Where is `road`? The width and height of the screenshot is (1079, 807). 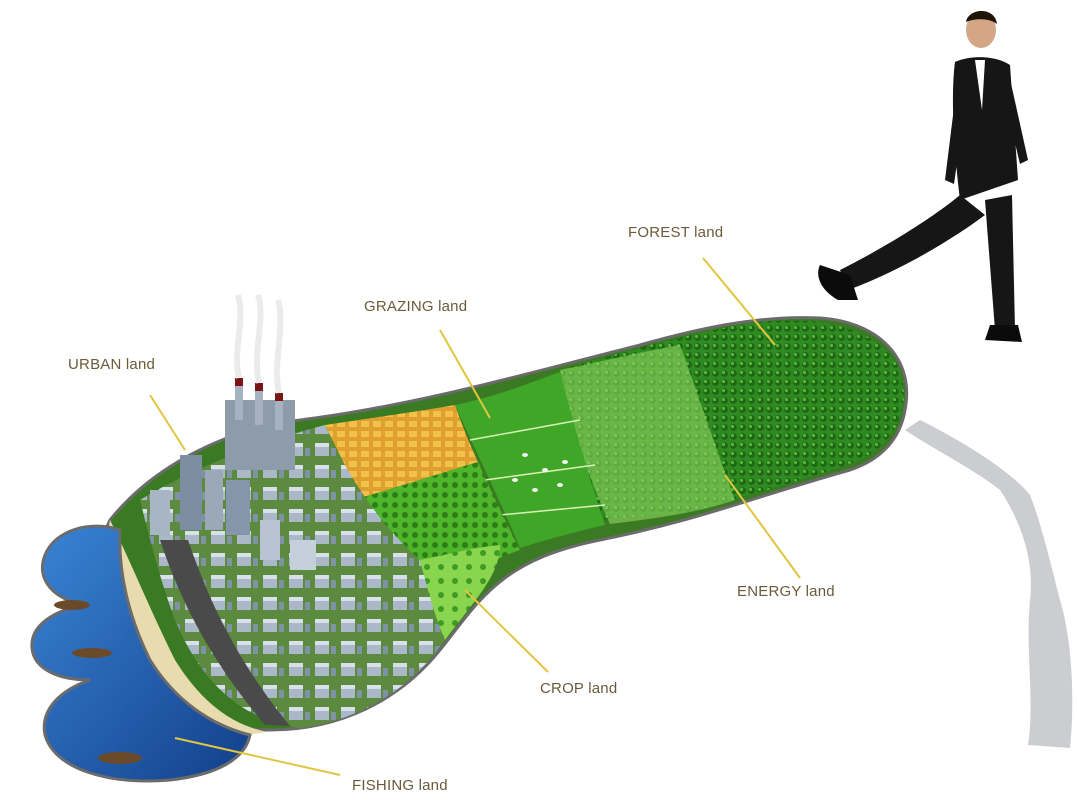
road is located at coordinates (225, 633).